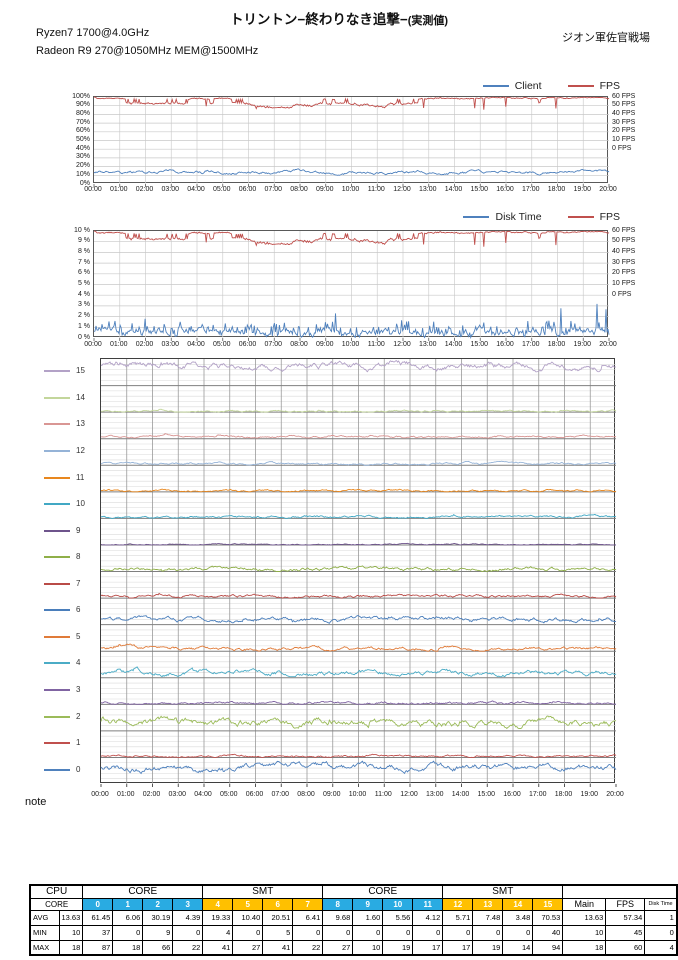  What do you see at coordinates (308, 904) in the screenshot?
I see `core-number-header: 7` at bounding box center [308, 904].